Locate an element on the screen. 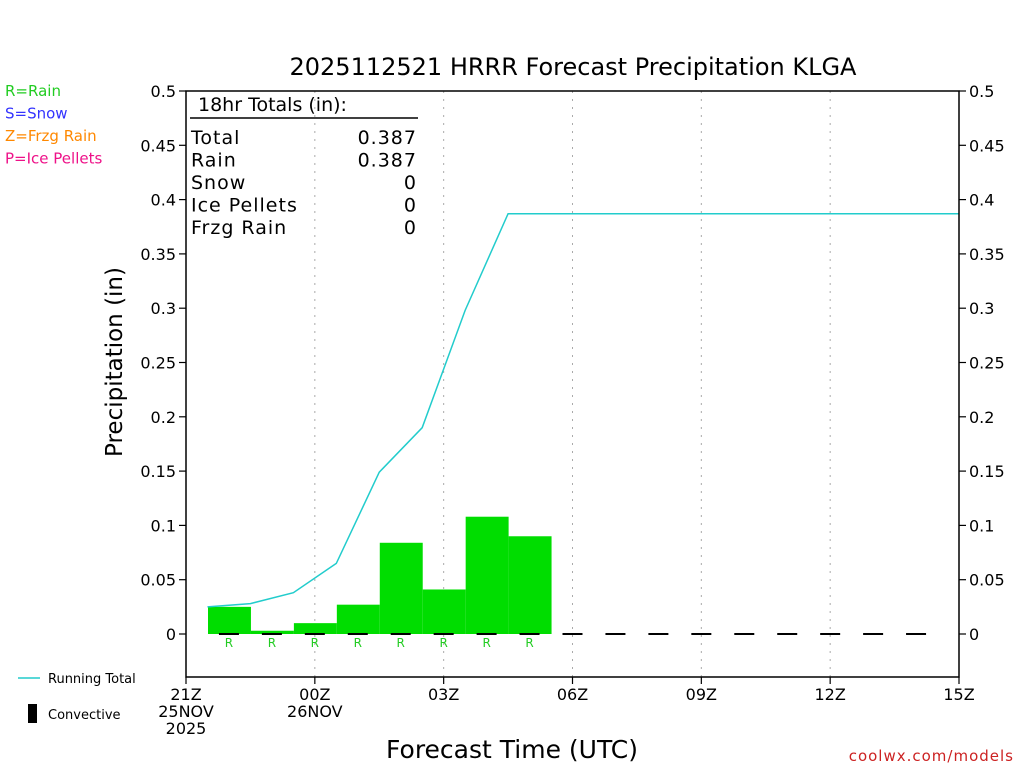 The width and height of the screenshot is (1024, 768). credit-link: coolwx.com/models is located at coordinates (931, 756).